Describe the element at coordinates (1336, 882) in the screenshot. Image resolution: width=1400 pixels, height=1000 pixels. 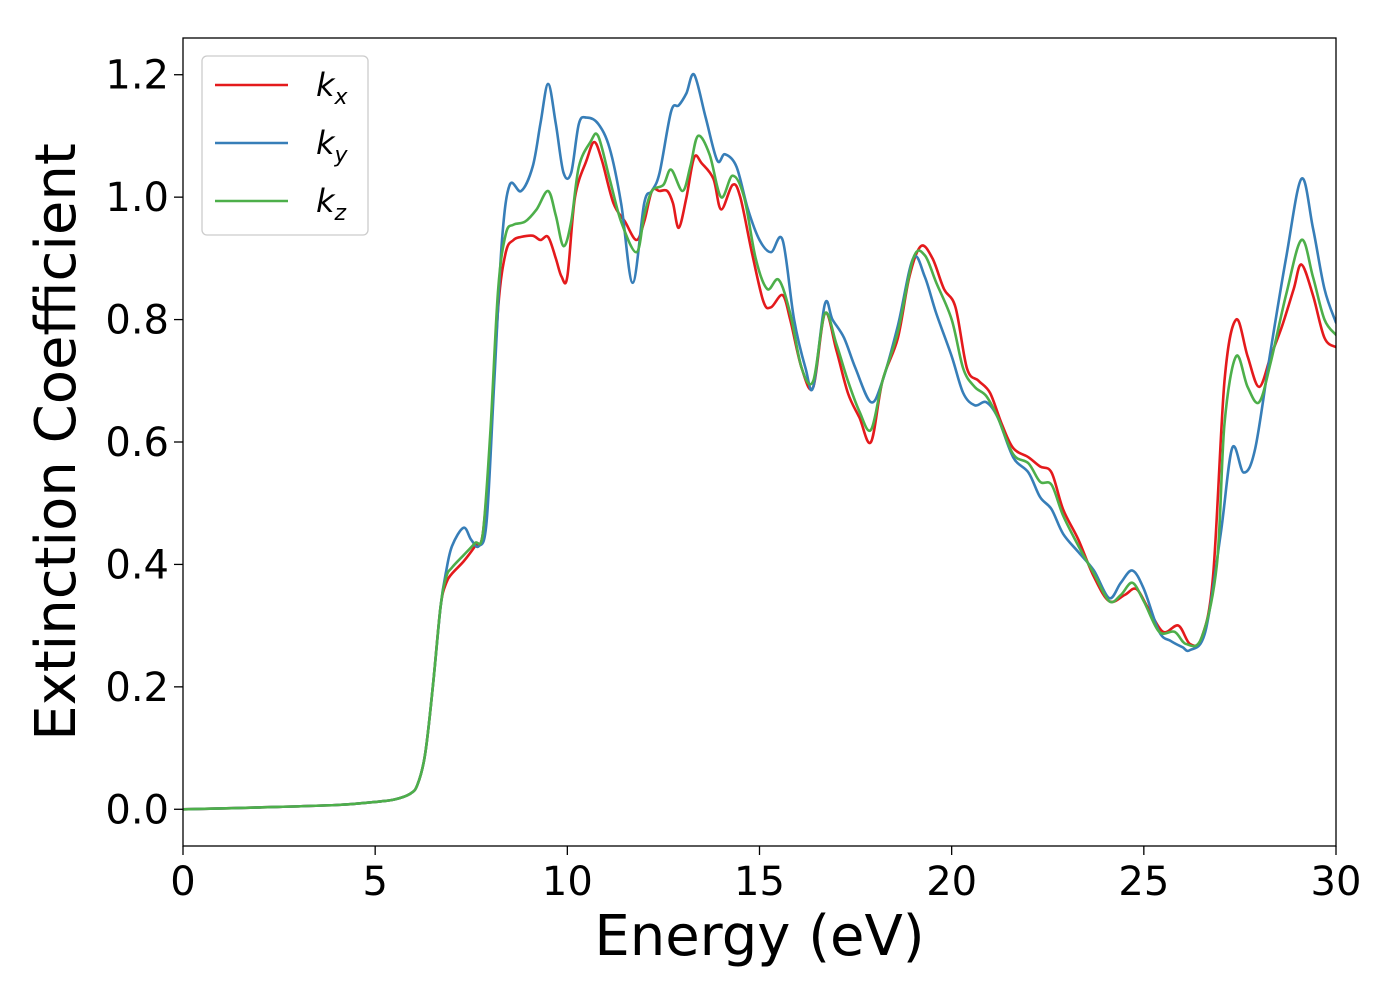
I see `x-tick-label: 30` at that location.